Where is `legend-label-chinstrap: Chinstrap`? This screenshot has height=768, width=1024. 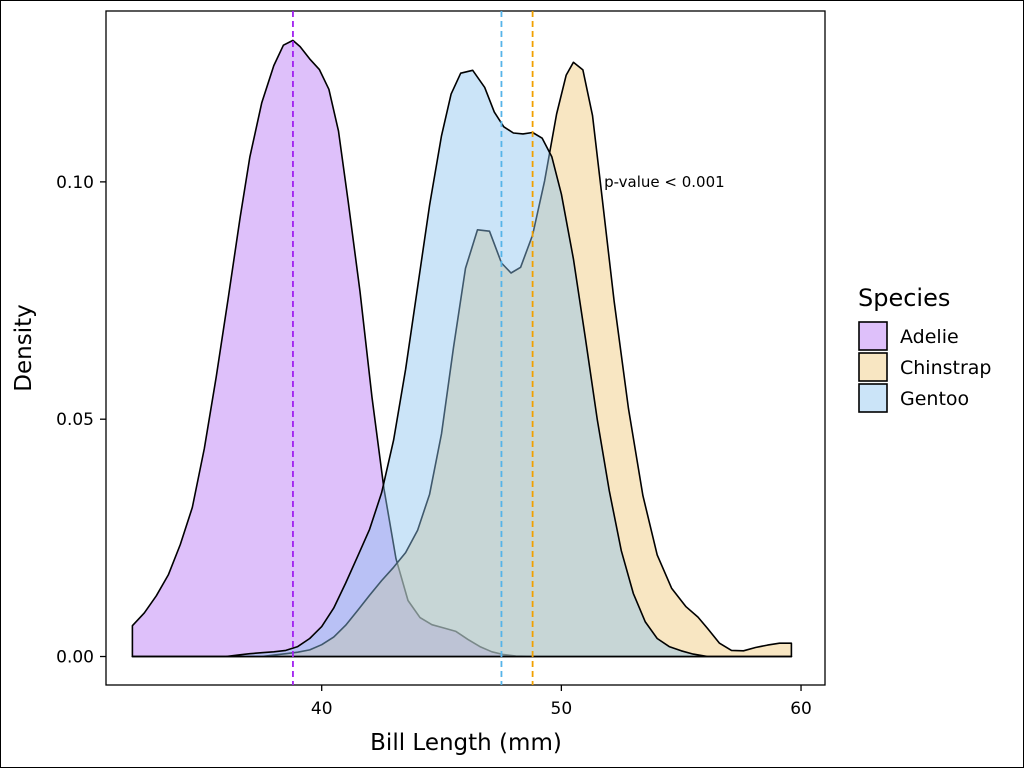 legend-label-chinstrap: Chinstrap is located at coordinates (946, 368).